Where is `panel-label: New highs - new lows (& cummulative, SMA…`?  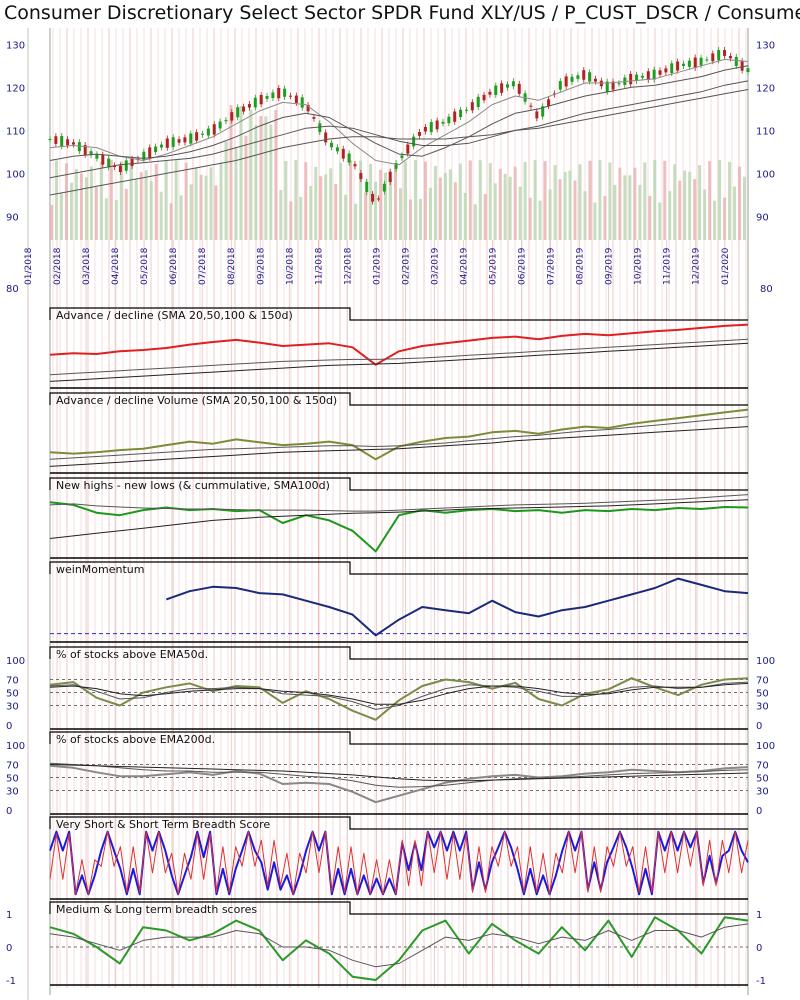 panel-label: New highs - new lows (& cummulative, SMA… is located at coordinates (193, 485).